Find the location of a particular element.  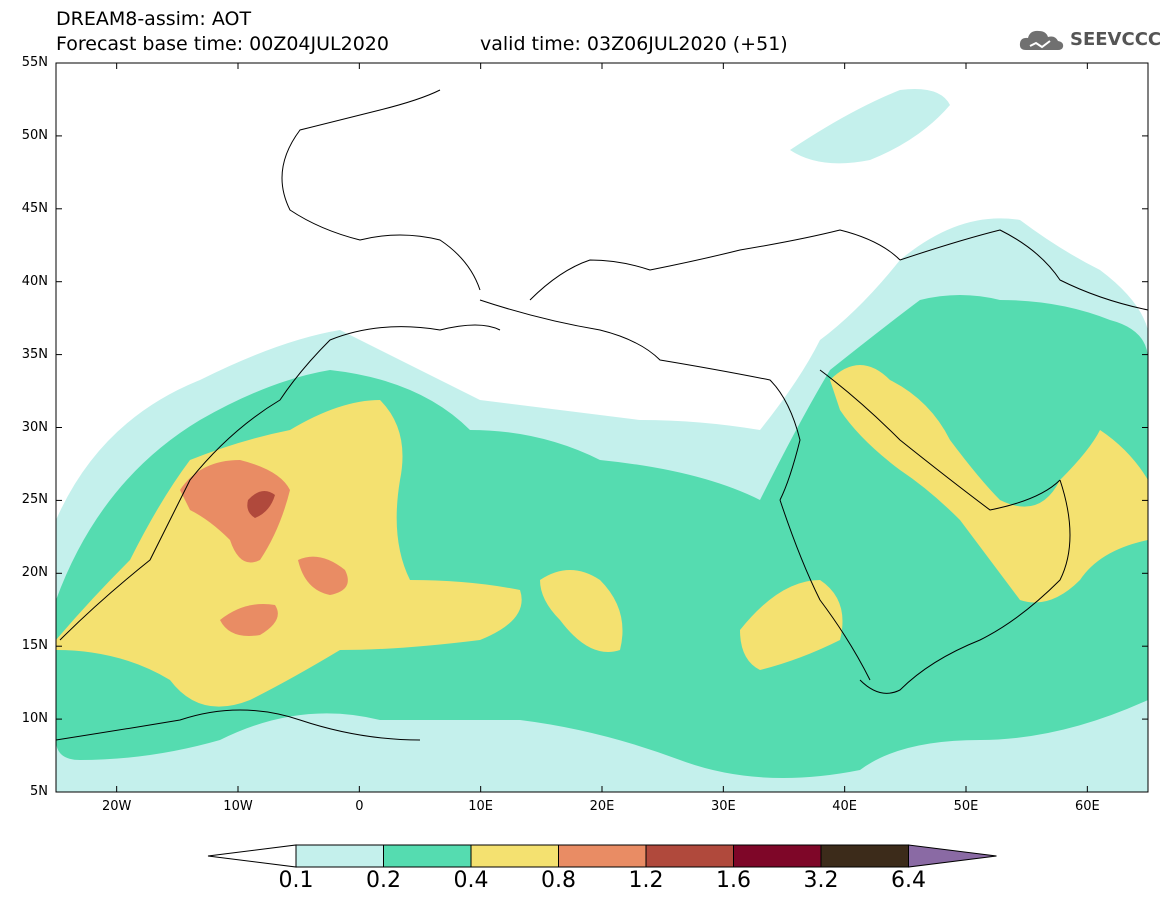

seevccc-logo: SEEVCCC is located at coordinates (1090, 40).